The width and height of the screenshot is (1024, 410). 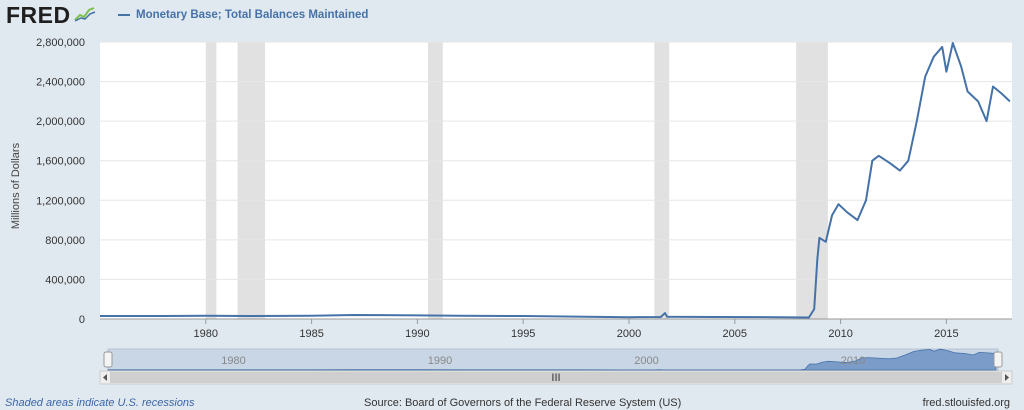 I want to click on y-tick-label: 1,600,000, so click(x=60, y=162).